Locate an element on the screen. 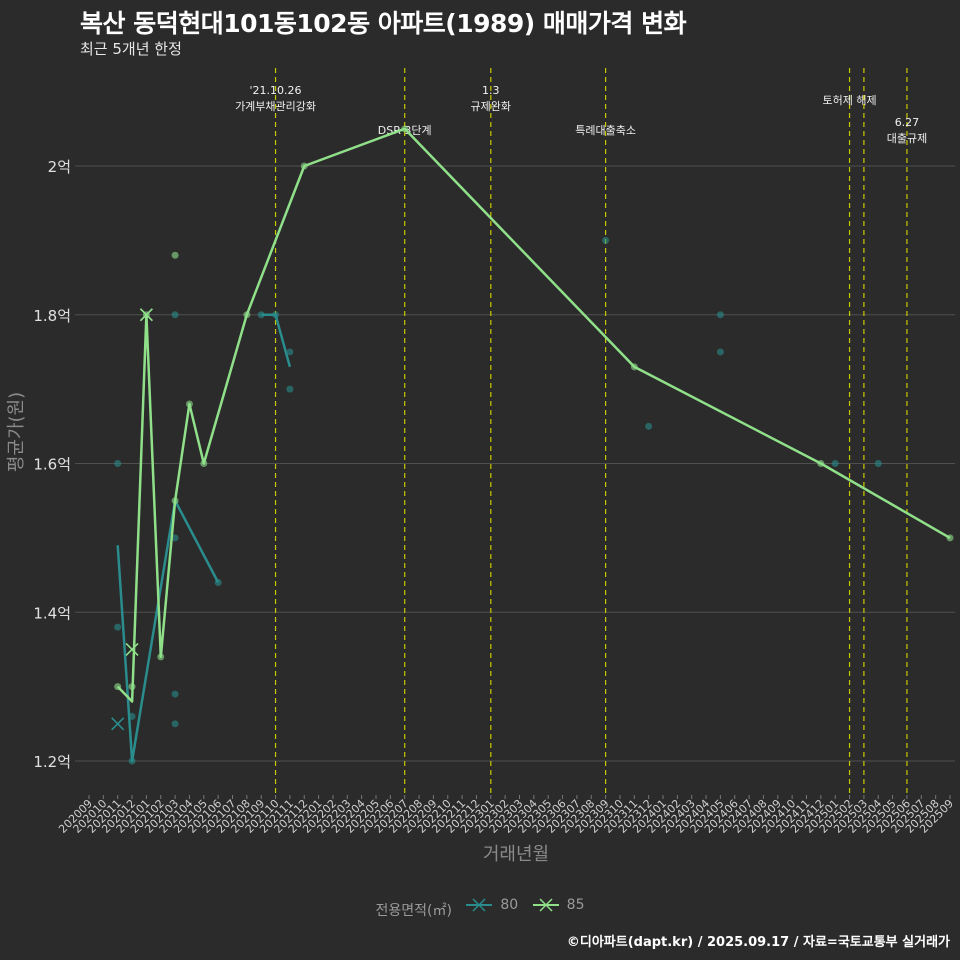 This screenshot has height=960, width=960. y-tick-label: 1.8억 is located at coordinates (52, 316).